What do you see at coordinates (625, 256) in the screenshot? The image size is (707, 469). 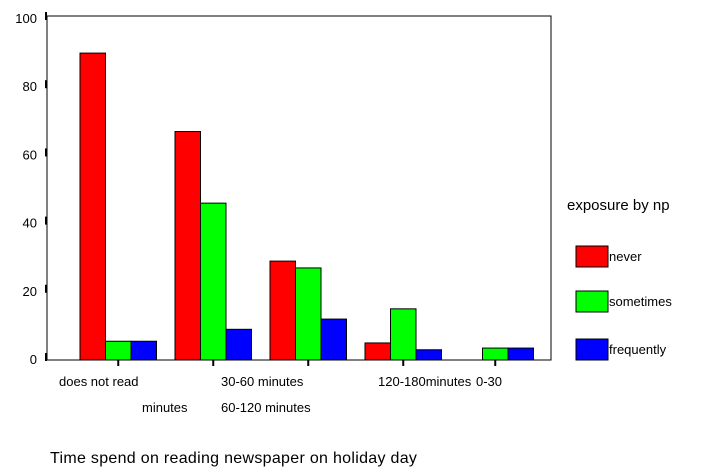 I see `legend-label-never: never` at bounding box center [625, 256].